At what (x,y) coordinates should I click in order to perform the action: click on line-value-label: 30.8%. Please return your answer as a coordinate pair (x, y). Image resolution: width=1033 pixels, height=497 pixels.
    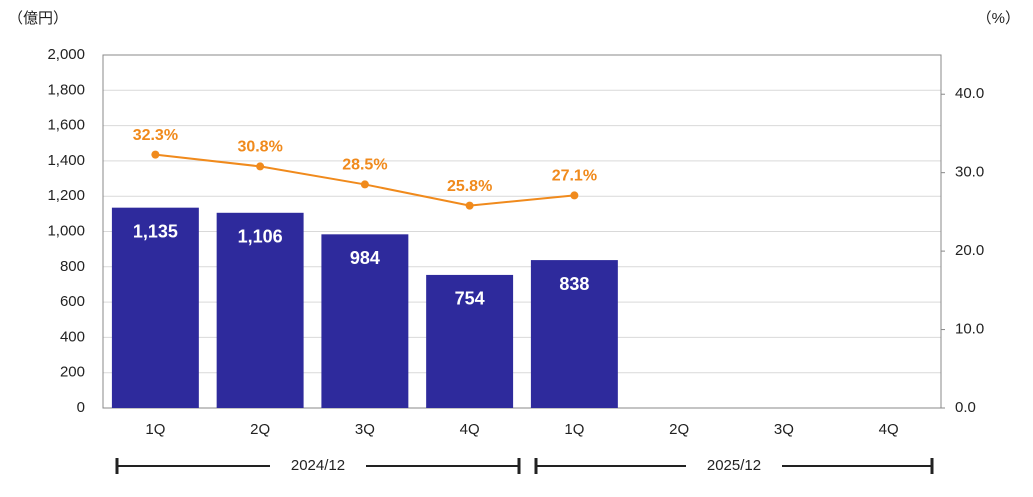
    Looking at the image, I should click on (259, 147).